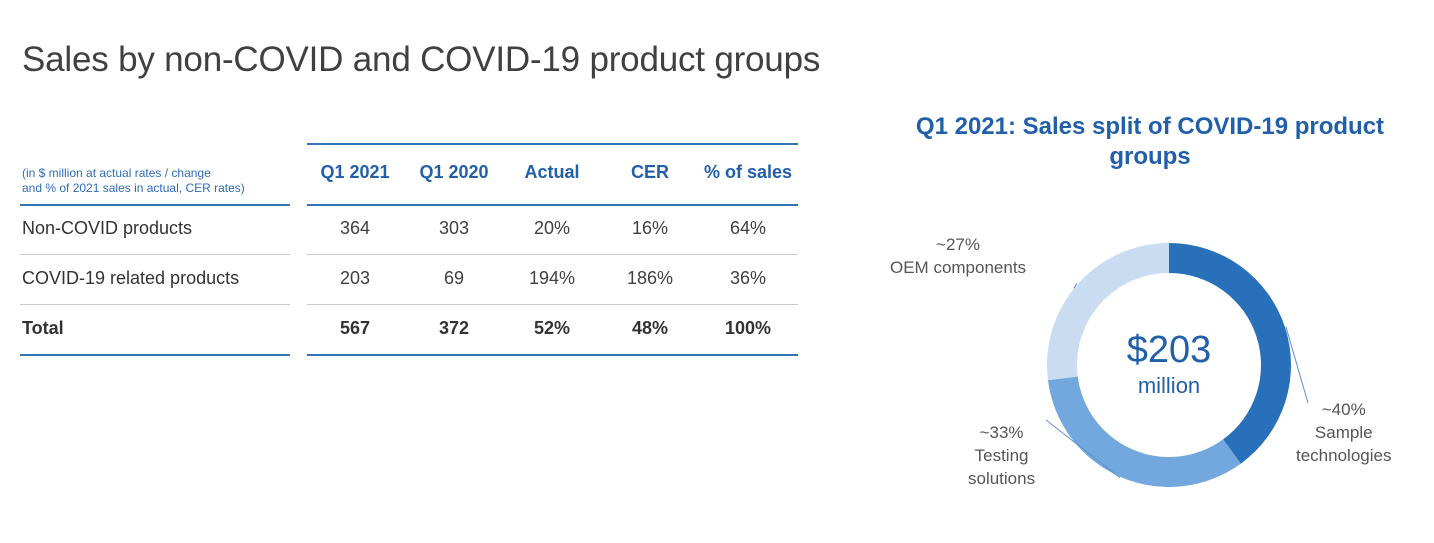 This screenshot has height=543, width=1434. What do you see at coordinates (552, 205) in the screenshot?
I see `header-rule-right` at bounding box center [552, 205].